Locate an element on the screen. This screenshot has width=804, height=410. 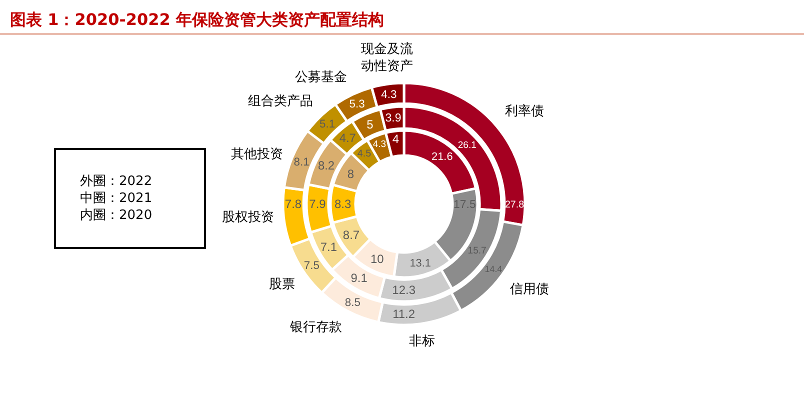
data-label: 8.2 is located at coordinates (326, 165).